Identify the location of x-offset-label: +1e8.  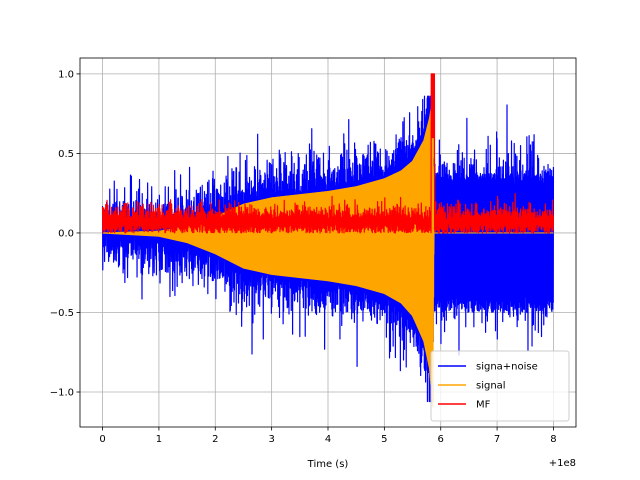
(562, 463).